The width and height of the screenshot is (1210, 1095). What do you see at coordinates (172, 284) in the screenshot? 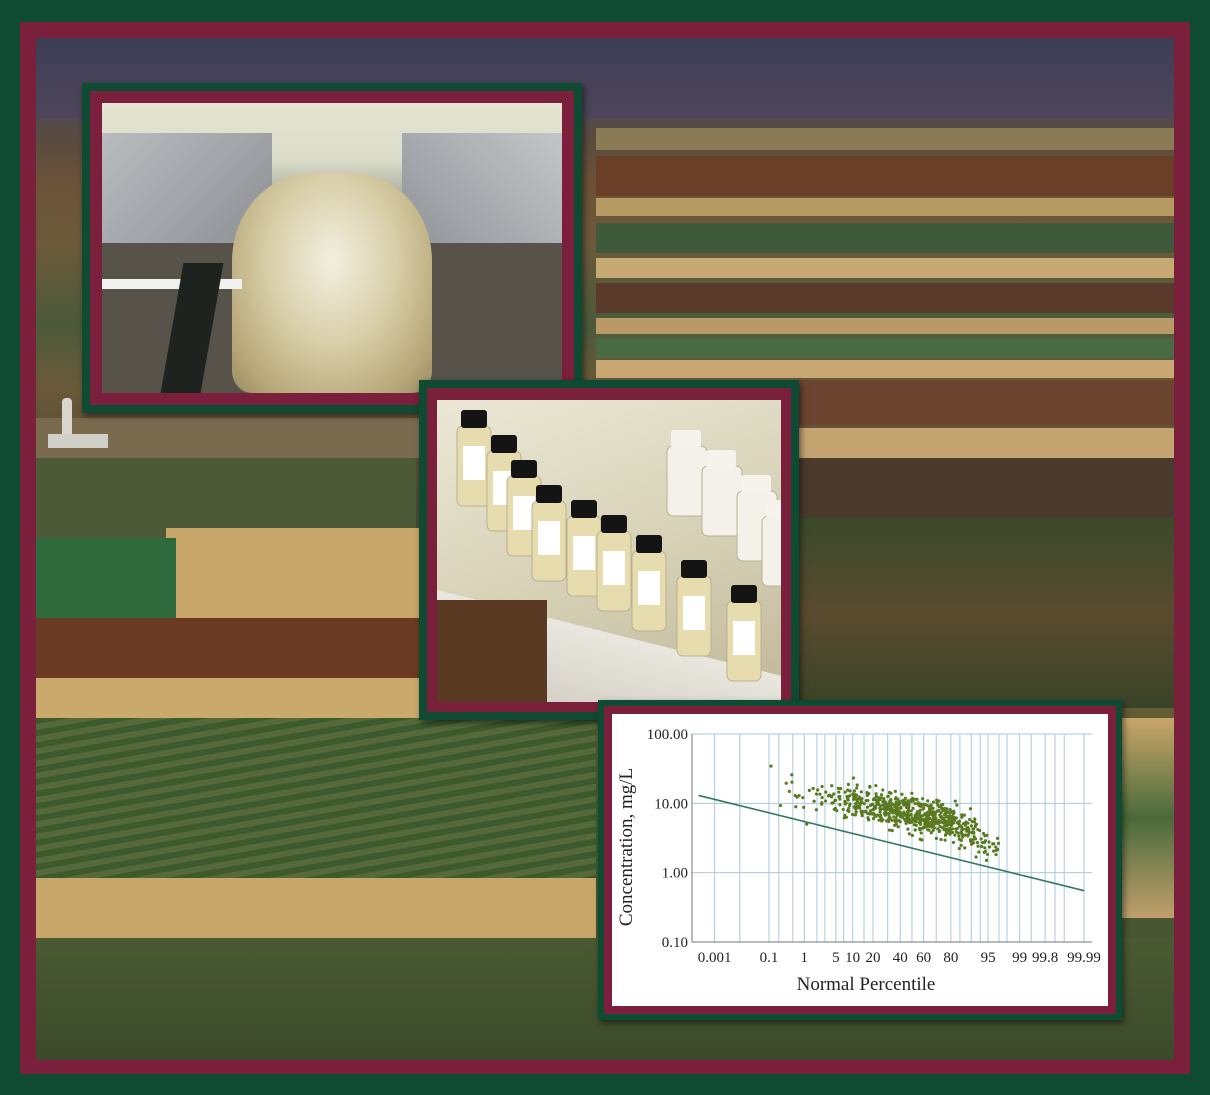
I see `pipe` at bounding box center [172, 284].